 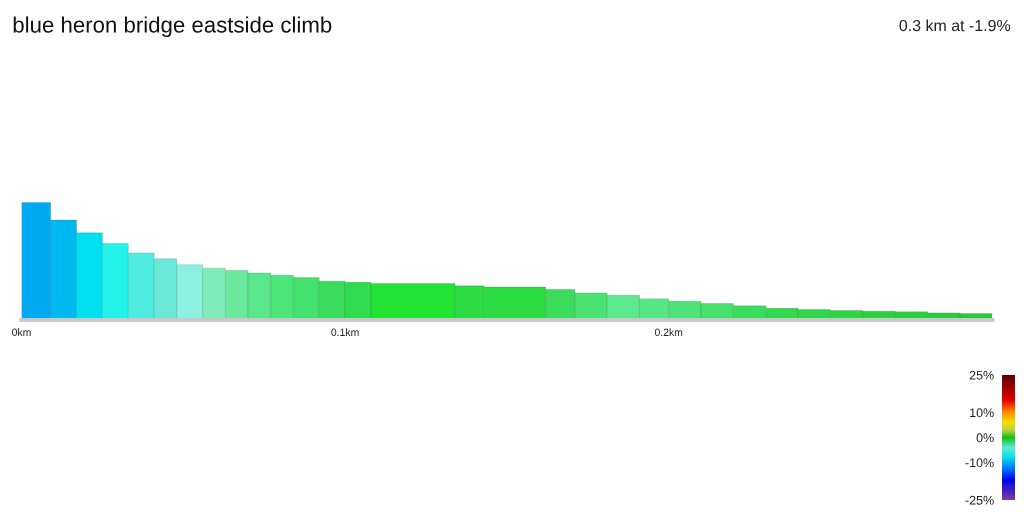 What do you see at coordinates (172, 27) in the screenshot?
I see `chart-title: blue heron bridge eastside climb` at bounding box center [172, 27].